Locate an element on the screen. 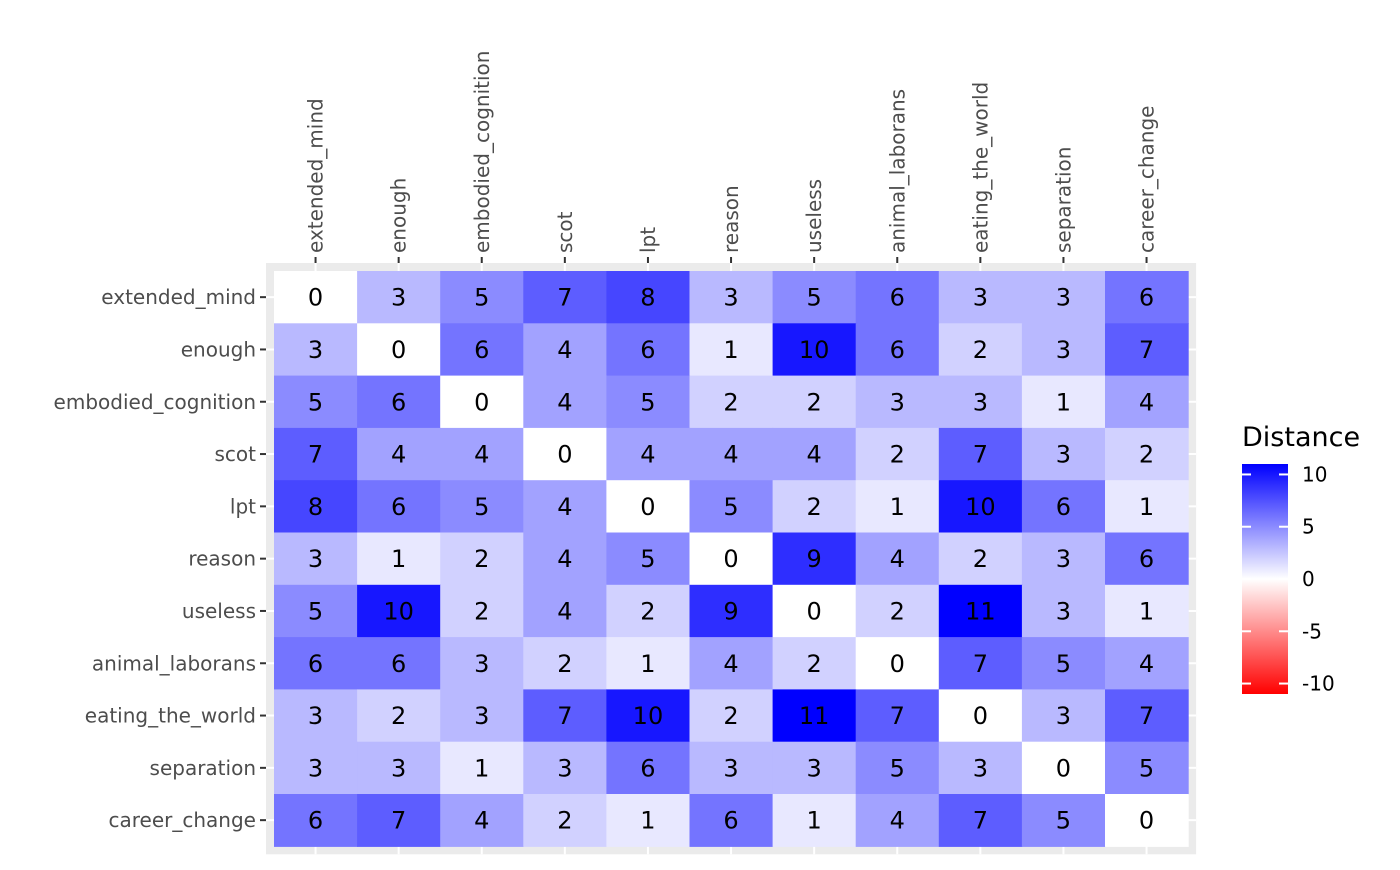  y-tick-label: scot is located at coordinates (236, 454).